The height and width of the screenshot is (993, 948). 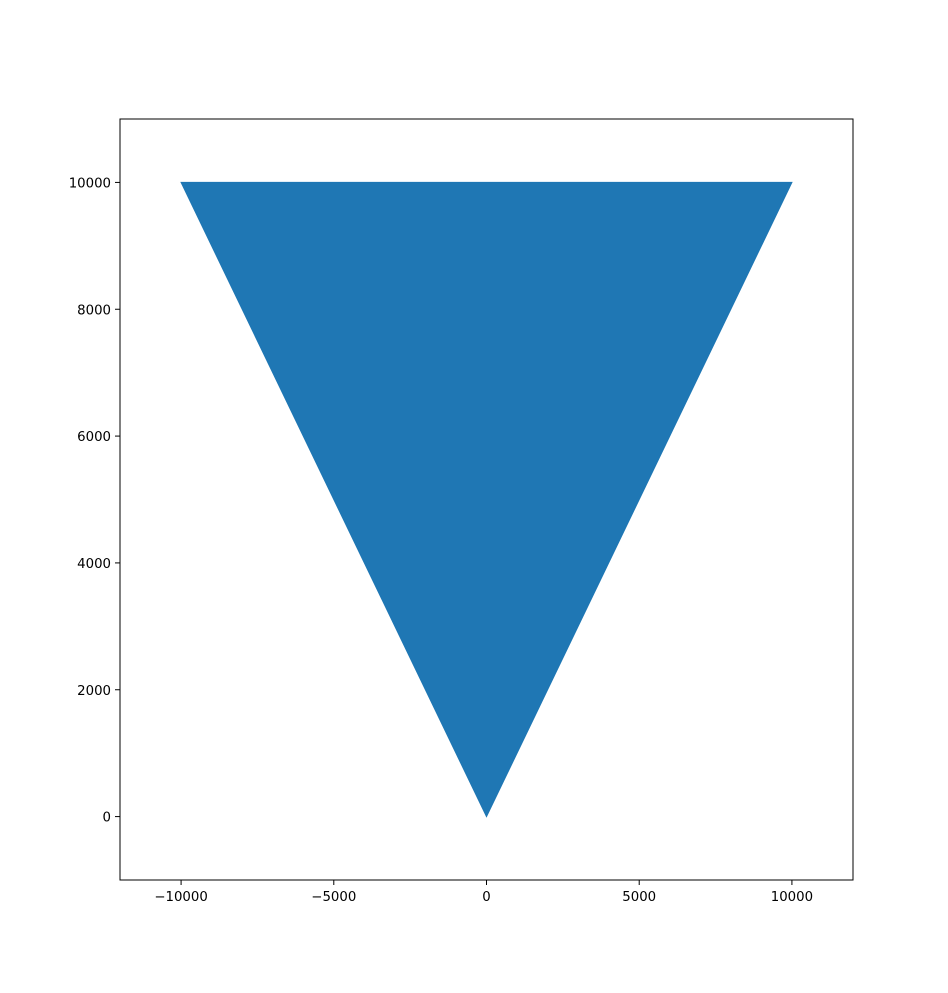 I want to click on y-tick-label: 4000, so click(x=94, y=564).